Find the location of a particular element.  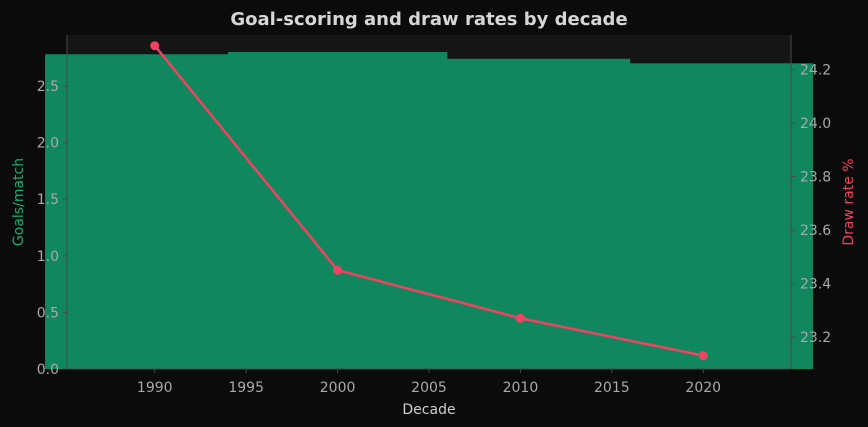

right-y-axis-label: Draw rate % is located at coordinates (849, 201).